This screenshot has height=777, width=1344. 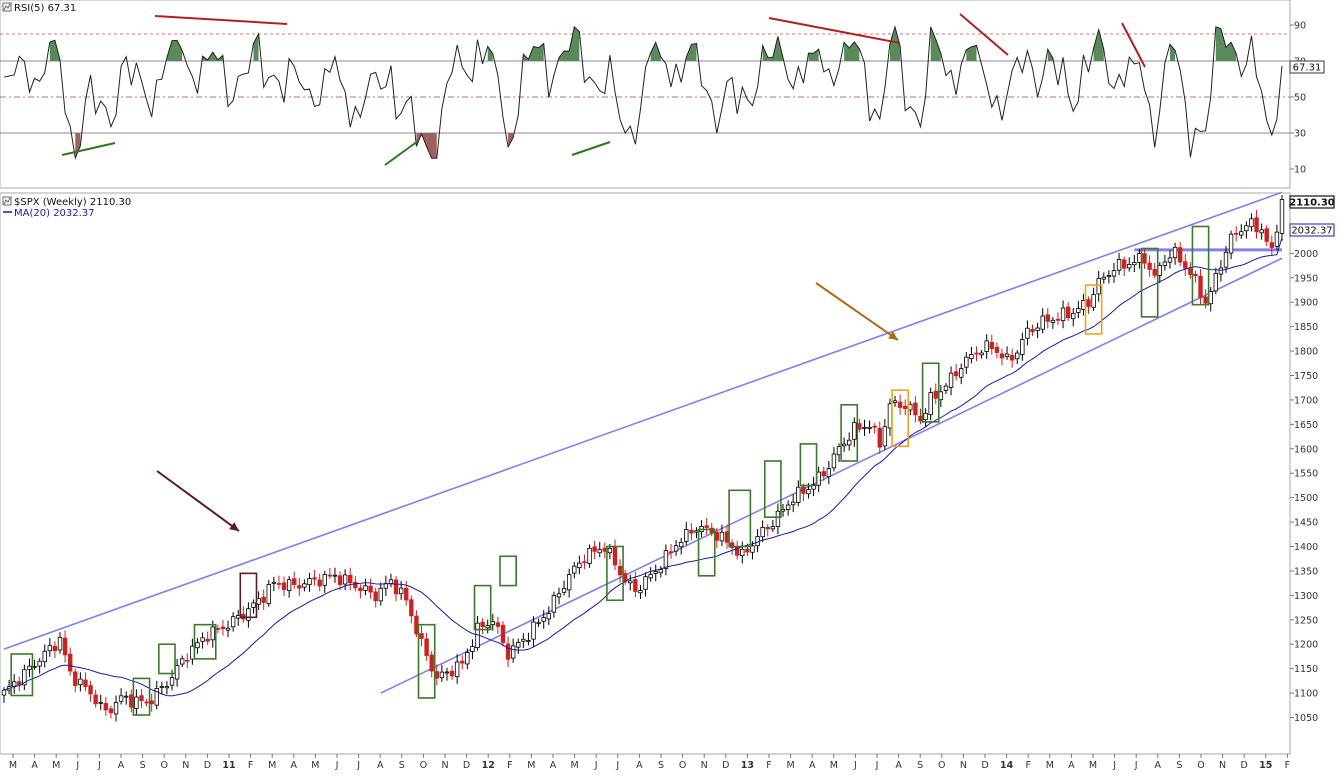 What do you see at coordinates (234, 526) in the screenshot?
I see `arrow-2011-top-head` at bounding box center [234, 526].